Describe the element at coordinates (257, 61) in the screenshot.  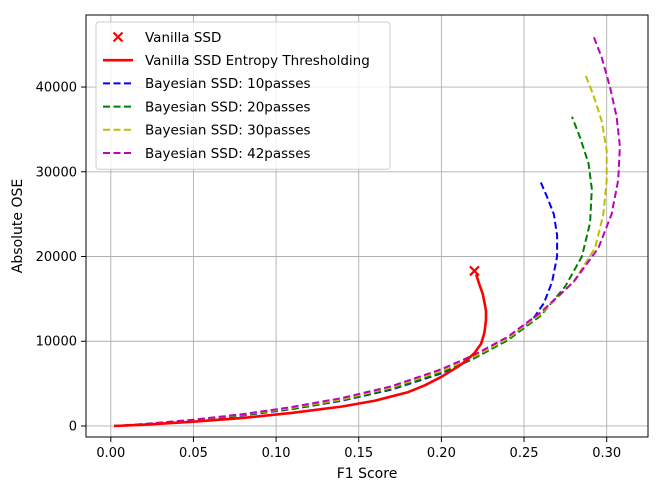
I see `legend-label: Vanilla SSD Entropy Thresholding` at that location.